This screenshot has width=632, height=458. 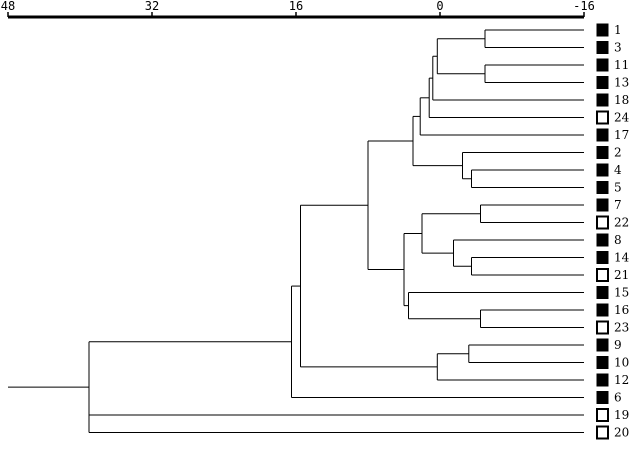 I want to click on axis-tick-label: 32, so click(x=152, y=6).